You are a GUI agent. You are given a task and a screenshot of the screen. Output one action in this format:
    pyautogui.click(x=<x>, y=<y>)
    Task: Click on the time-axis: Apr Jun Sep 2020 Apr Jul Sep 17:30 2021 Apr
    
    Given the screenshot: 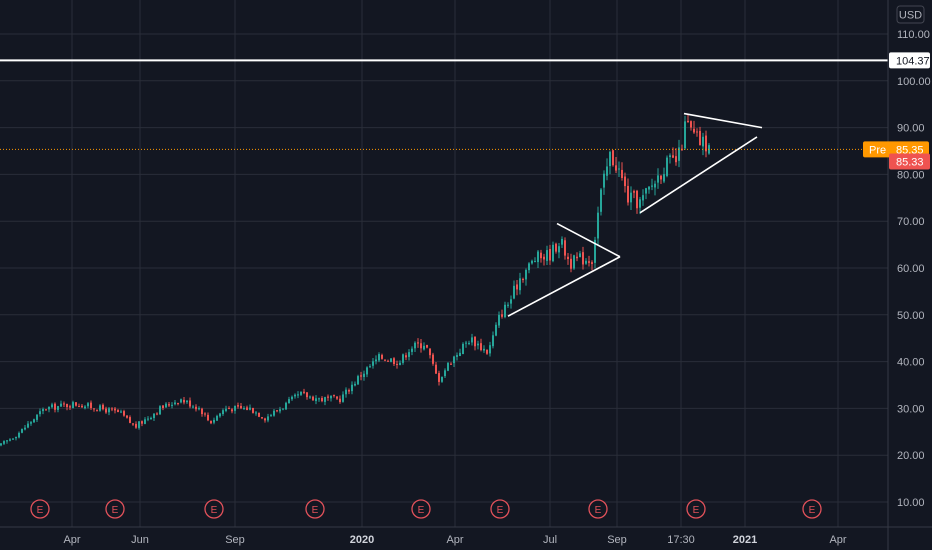 What is the action you would take?
    pyautogui.click(x=466, y=536)
    